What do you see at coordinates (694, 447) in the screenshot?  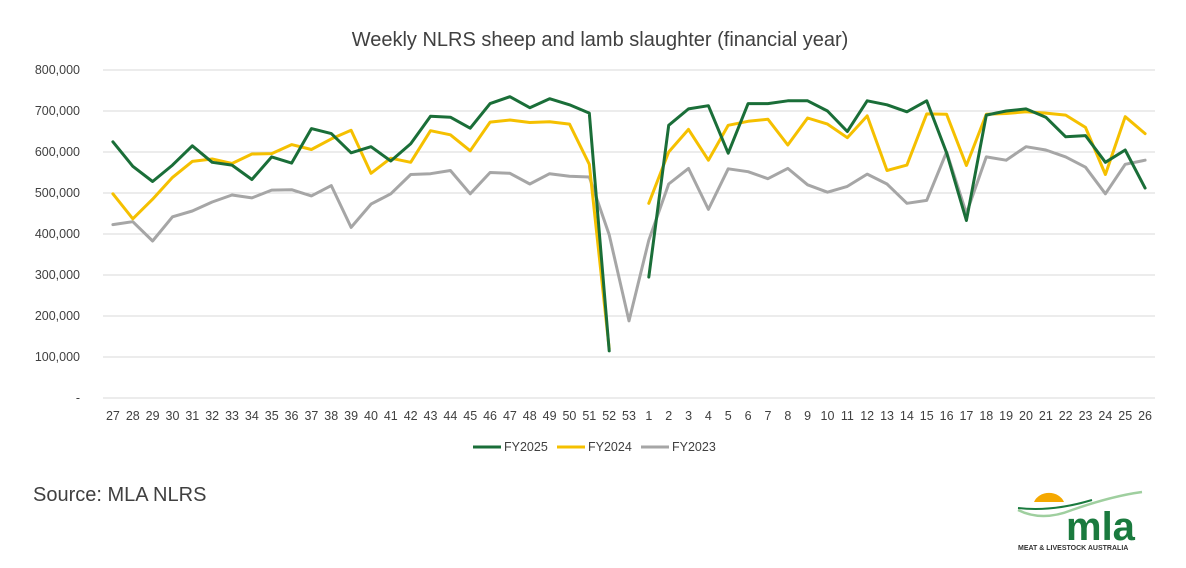 I see `legend-label-fy2023: FY2023` at bounding box center [694, 447].